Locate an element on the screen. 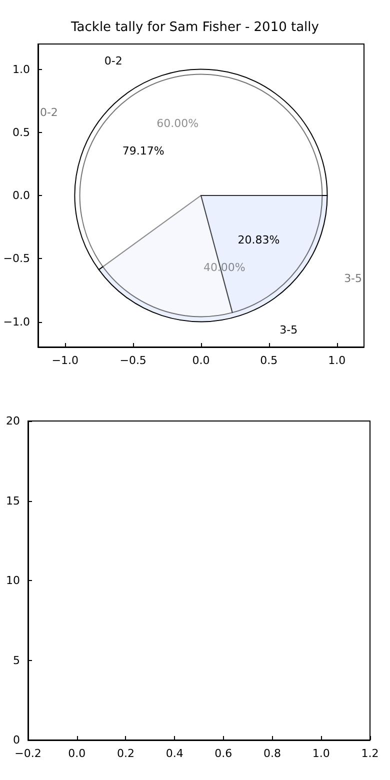 This screenshot has height=780, width=390. y-tick-label: 10 is located at coordinates (13, 580).